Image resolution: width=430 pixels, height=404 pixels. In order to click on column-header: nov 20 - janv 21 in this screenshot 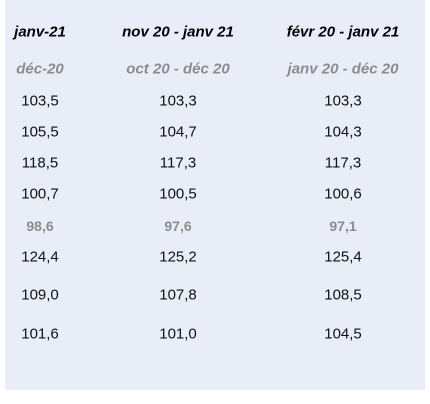, I will do `click(178, 32)`.